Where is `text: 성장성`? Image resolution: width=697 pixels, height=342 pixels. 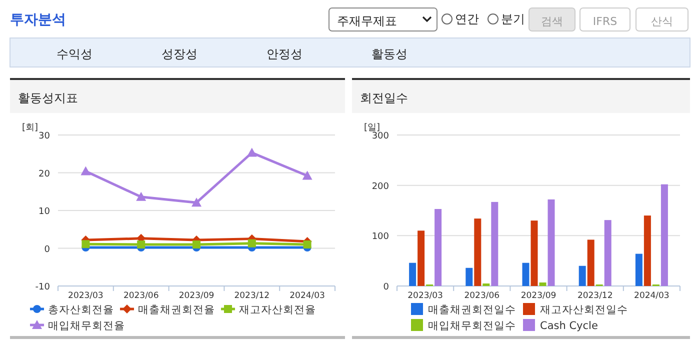
text: 성장성 is located at coordinates (180, 54).